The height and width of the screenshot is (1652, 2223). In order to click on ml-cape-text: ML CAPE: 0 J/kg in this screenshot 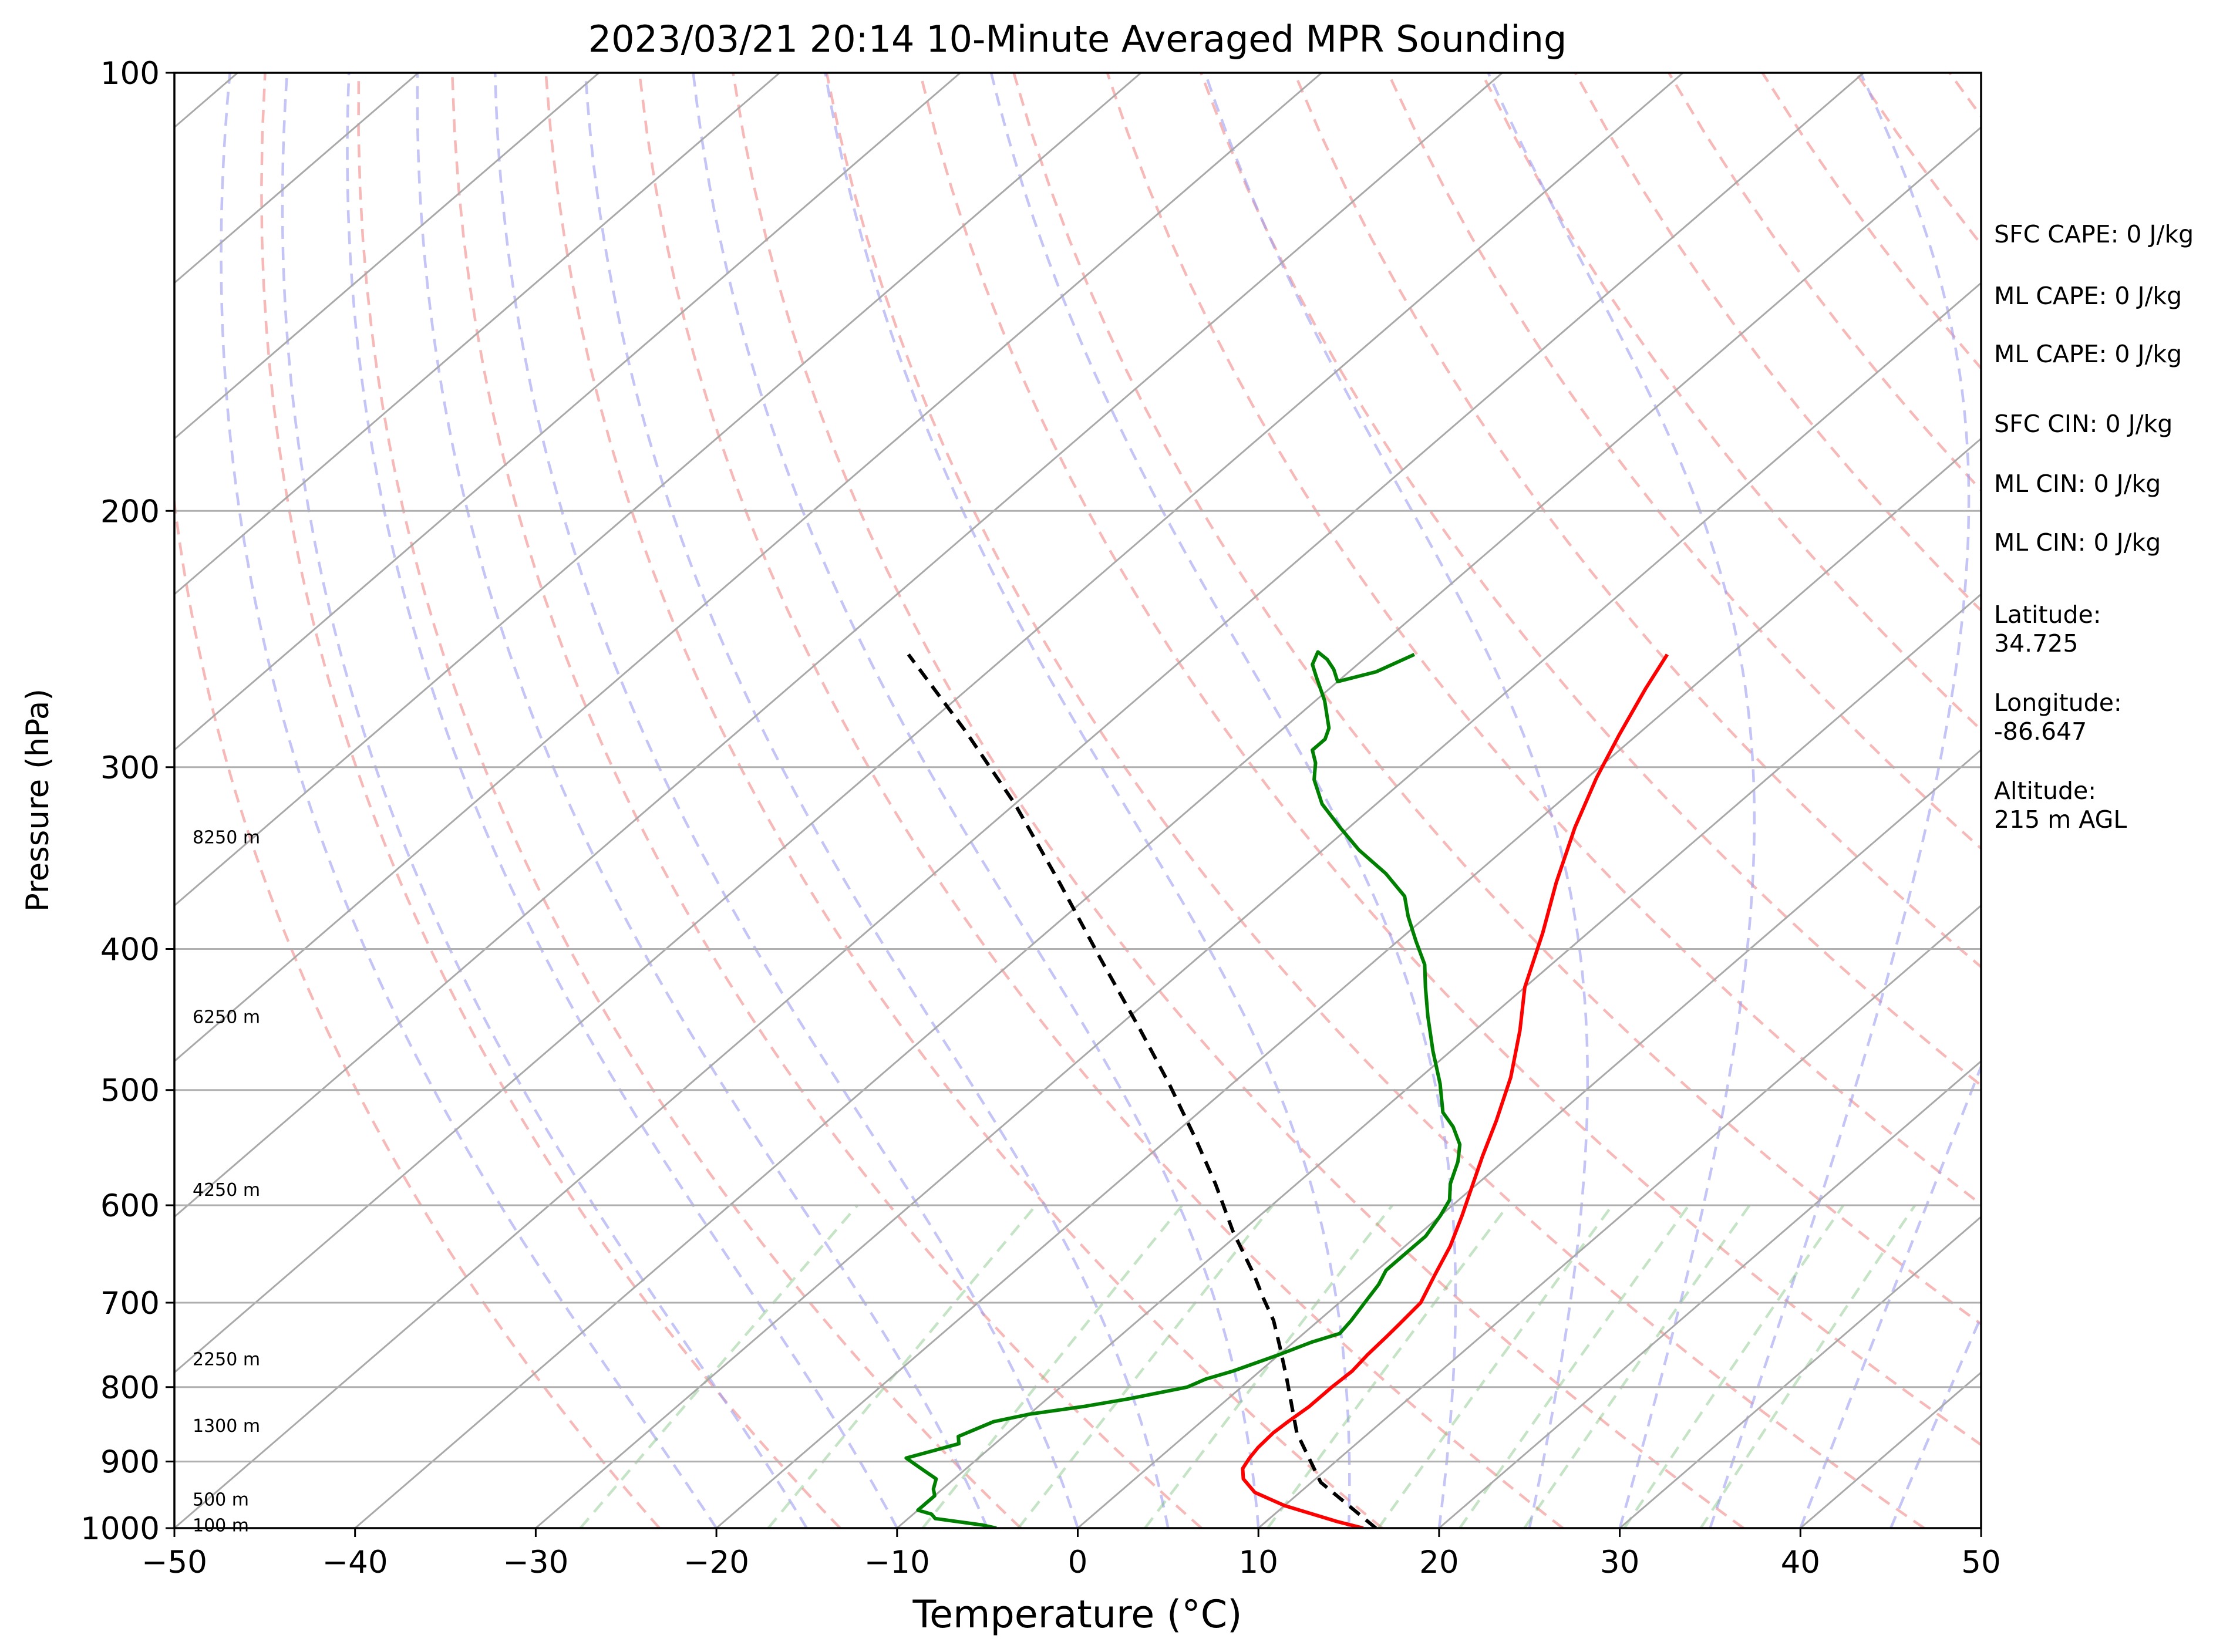, I will do `click(2088, 296)`.